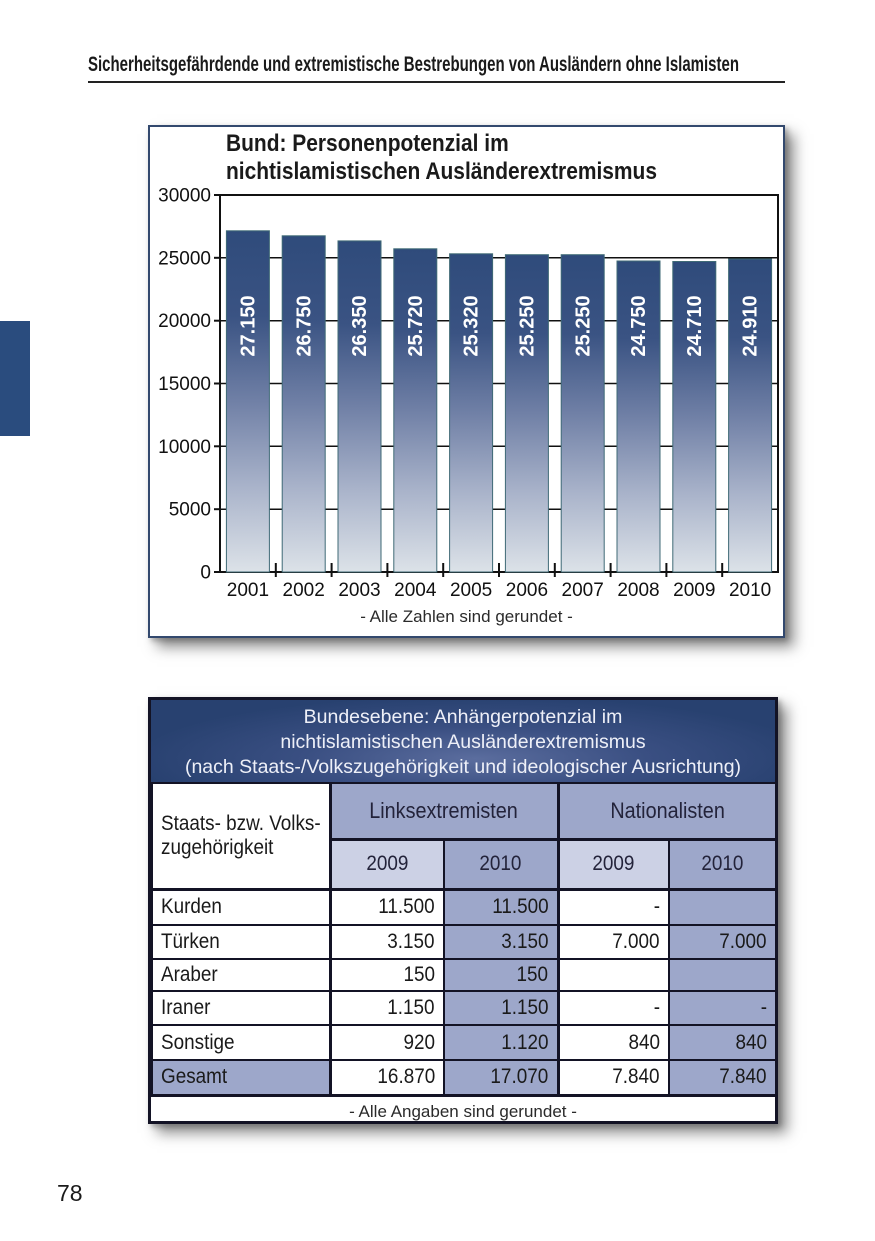 This screenshot has width=875, height=1241. What do you see at coordinates (415, 590) in the screenshot?
I see `svg-text: 2004` at bounding box center [415, 590].